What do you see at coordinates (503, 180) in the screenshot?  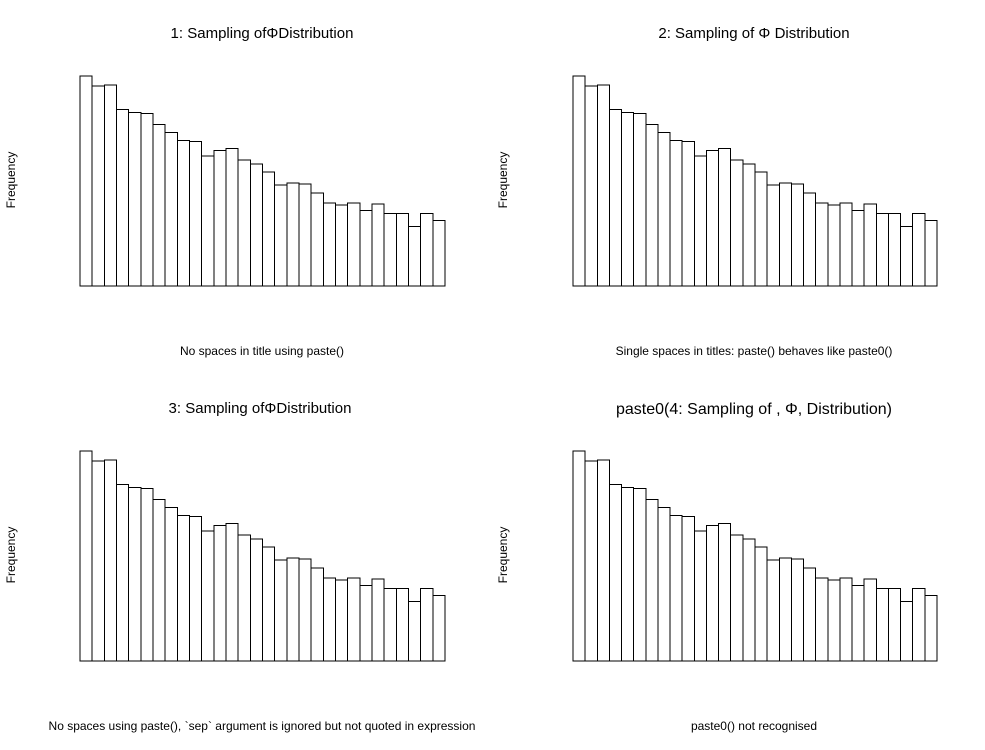 I see `panel-2-ylabel: Frequency` at bounding box center [503, 180].